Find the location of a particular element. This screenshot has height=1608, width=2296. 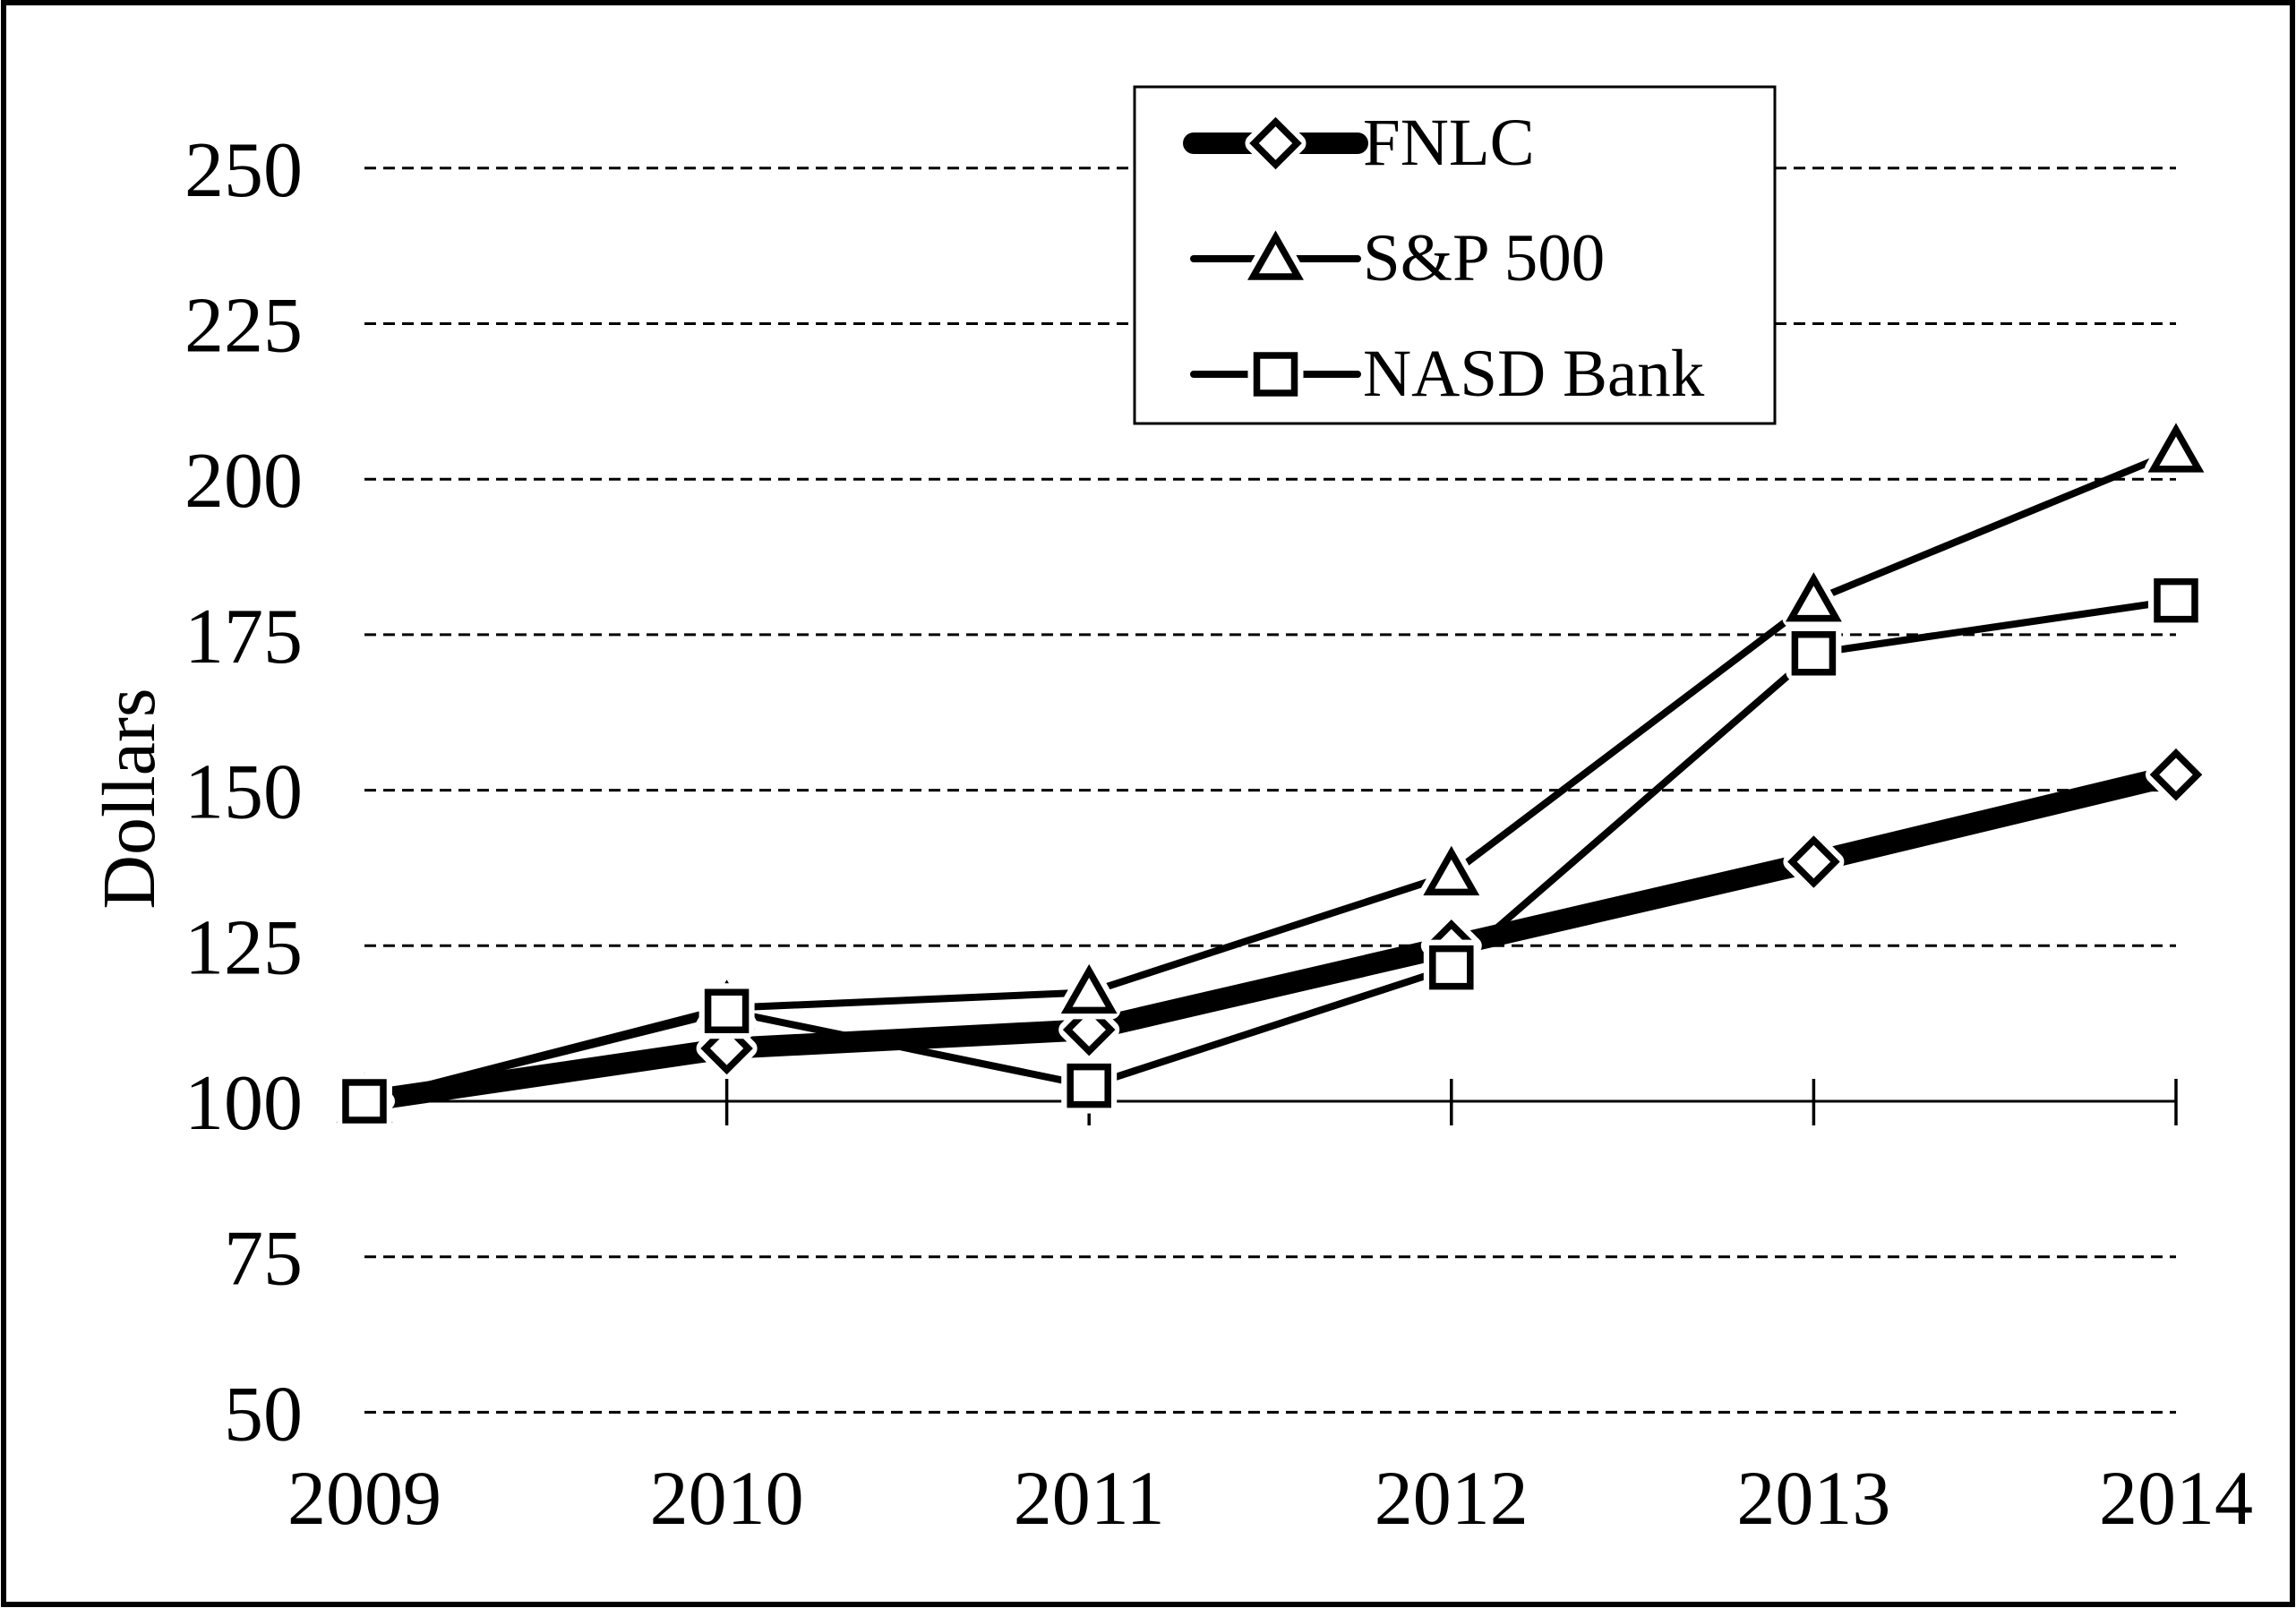

diamond-marker-icon-legend is located at coordinates (1275, 143).